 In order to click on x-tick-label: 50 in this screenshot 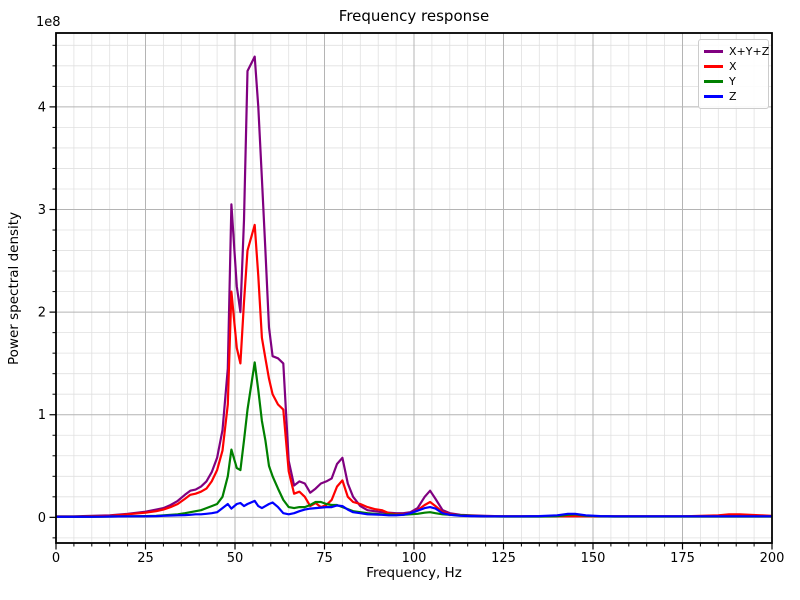, I will do `click(235, 558)`.